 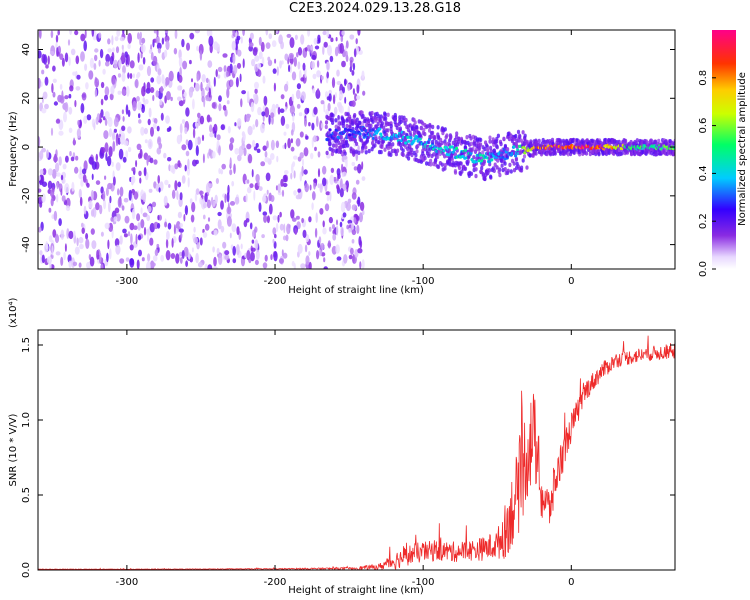 I want to click on snr-y-tick-label: 0.0, so click(x=26, y=570).